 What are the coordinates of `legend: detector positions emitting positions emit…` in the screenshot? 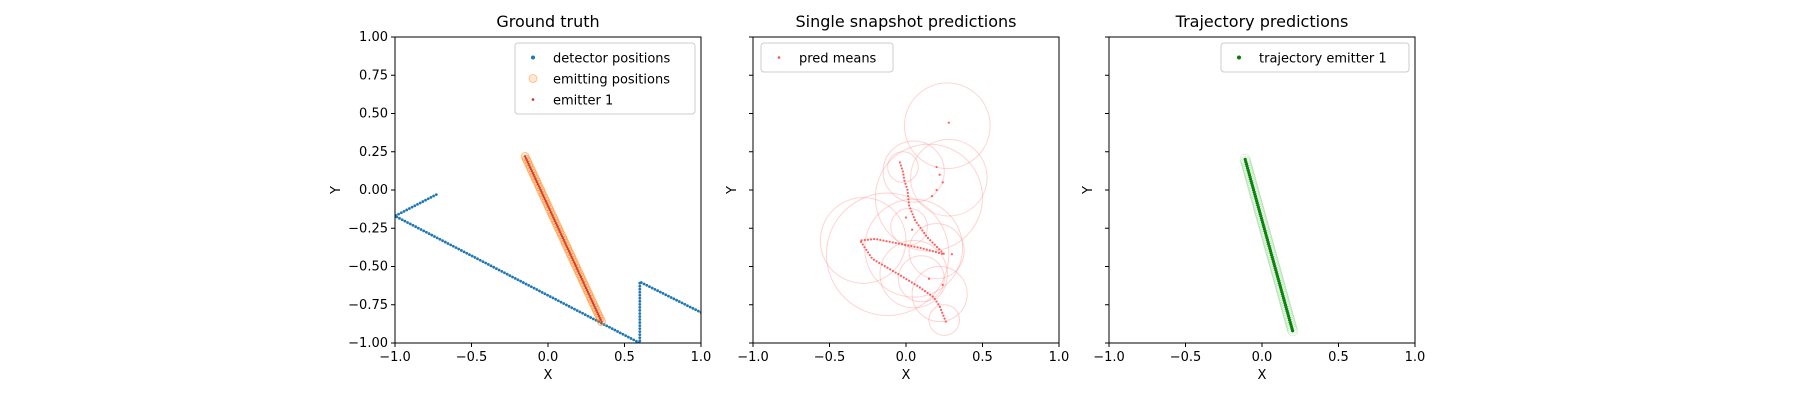 It's located at (605, 78).